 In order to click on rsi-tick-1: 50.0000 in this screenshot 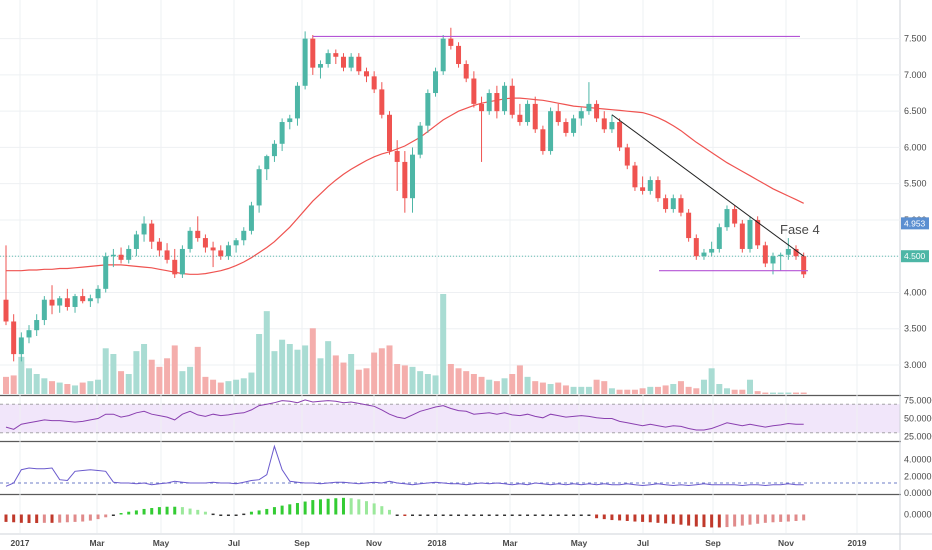, I will do `click(918, 419)`.